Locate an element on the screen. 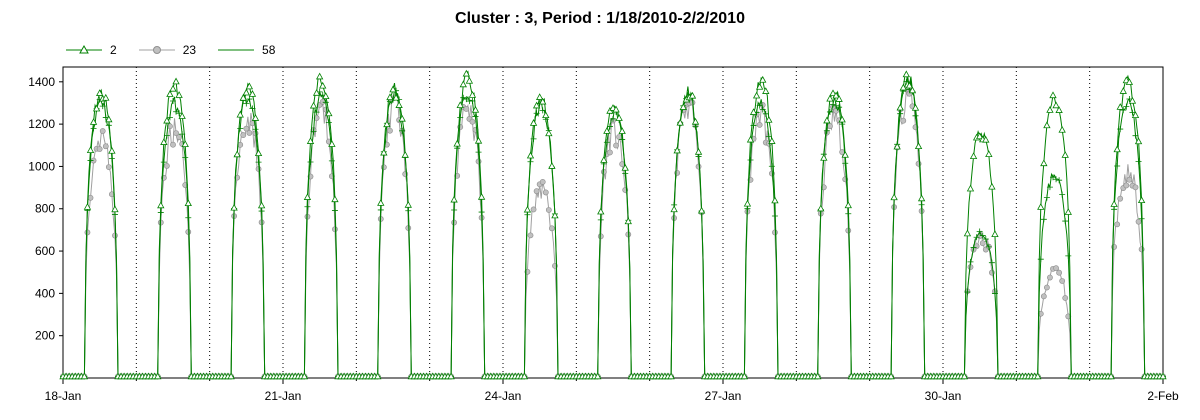  y-tick-label: 1400 is located at coordinates (41, 82).